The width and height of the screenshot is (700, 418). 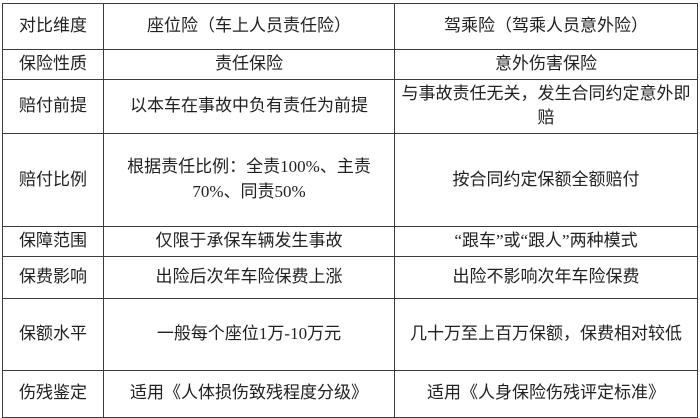 I want to click on driver-insurance-cell: 几十万至上百万保额，保费相对较低, so click(x=546, y=334).